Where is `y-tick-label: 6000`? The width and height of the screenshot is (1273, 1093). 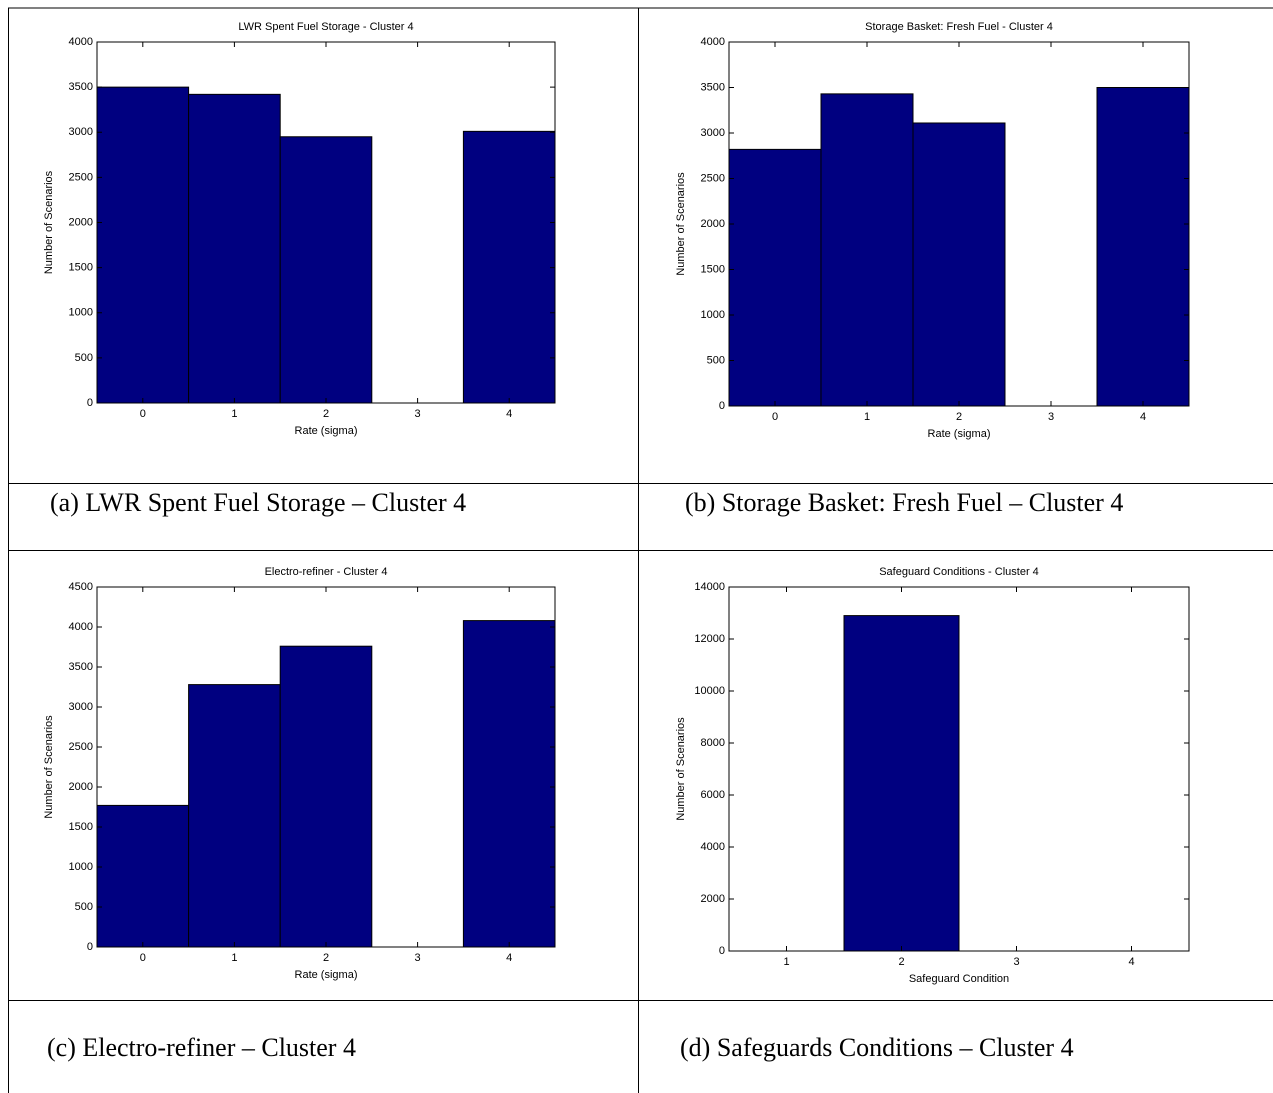
y-tick-label: 6000 is located at coordinates (713, 795).